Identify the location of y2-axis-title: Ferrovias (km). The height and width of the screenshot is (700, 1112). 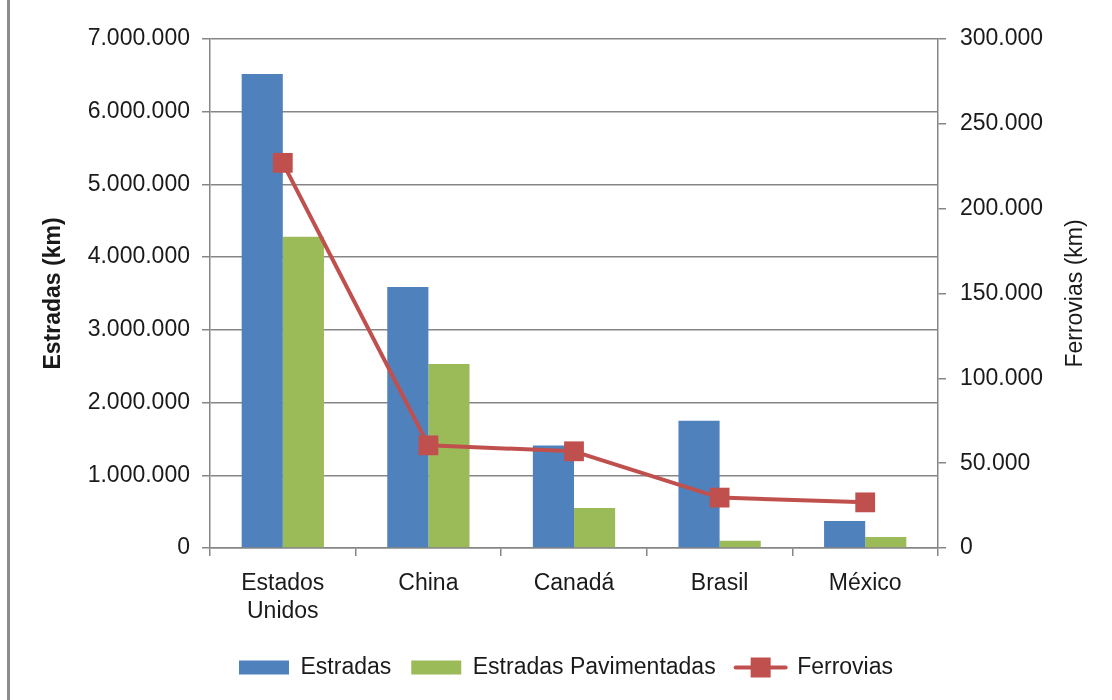
(1073, 293).